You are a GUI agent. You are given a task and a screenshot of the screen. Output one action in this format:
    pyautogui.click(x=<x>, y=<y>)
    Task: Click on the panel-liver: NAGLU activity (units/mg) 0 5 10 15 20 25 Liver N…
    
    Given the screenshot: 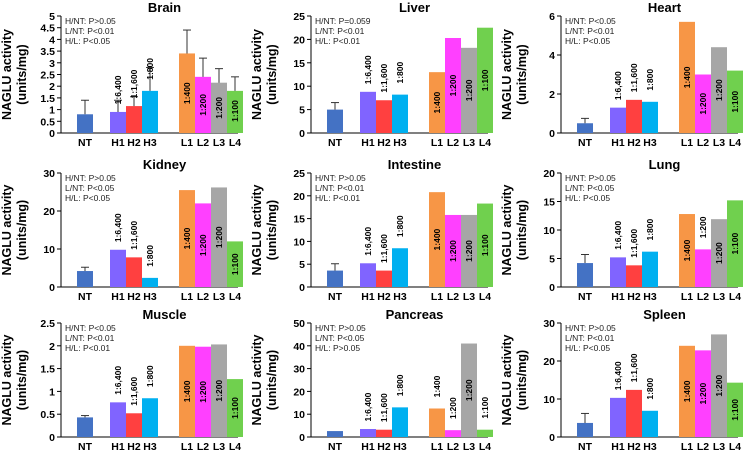 What is the action you would take?
    pyautogui.click(x=371, y=74)
    